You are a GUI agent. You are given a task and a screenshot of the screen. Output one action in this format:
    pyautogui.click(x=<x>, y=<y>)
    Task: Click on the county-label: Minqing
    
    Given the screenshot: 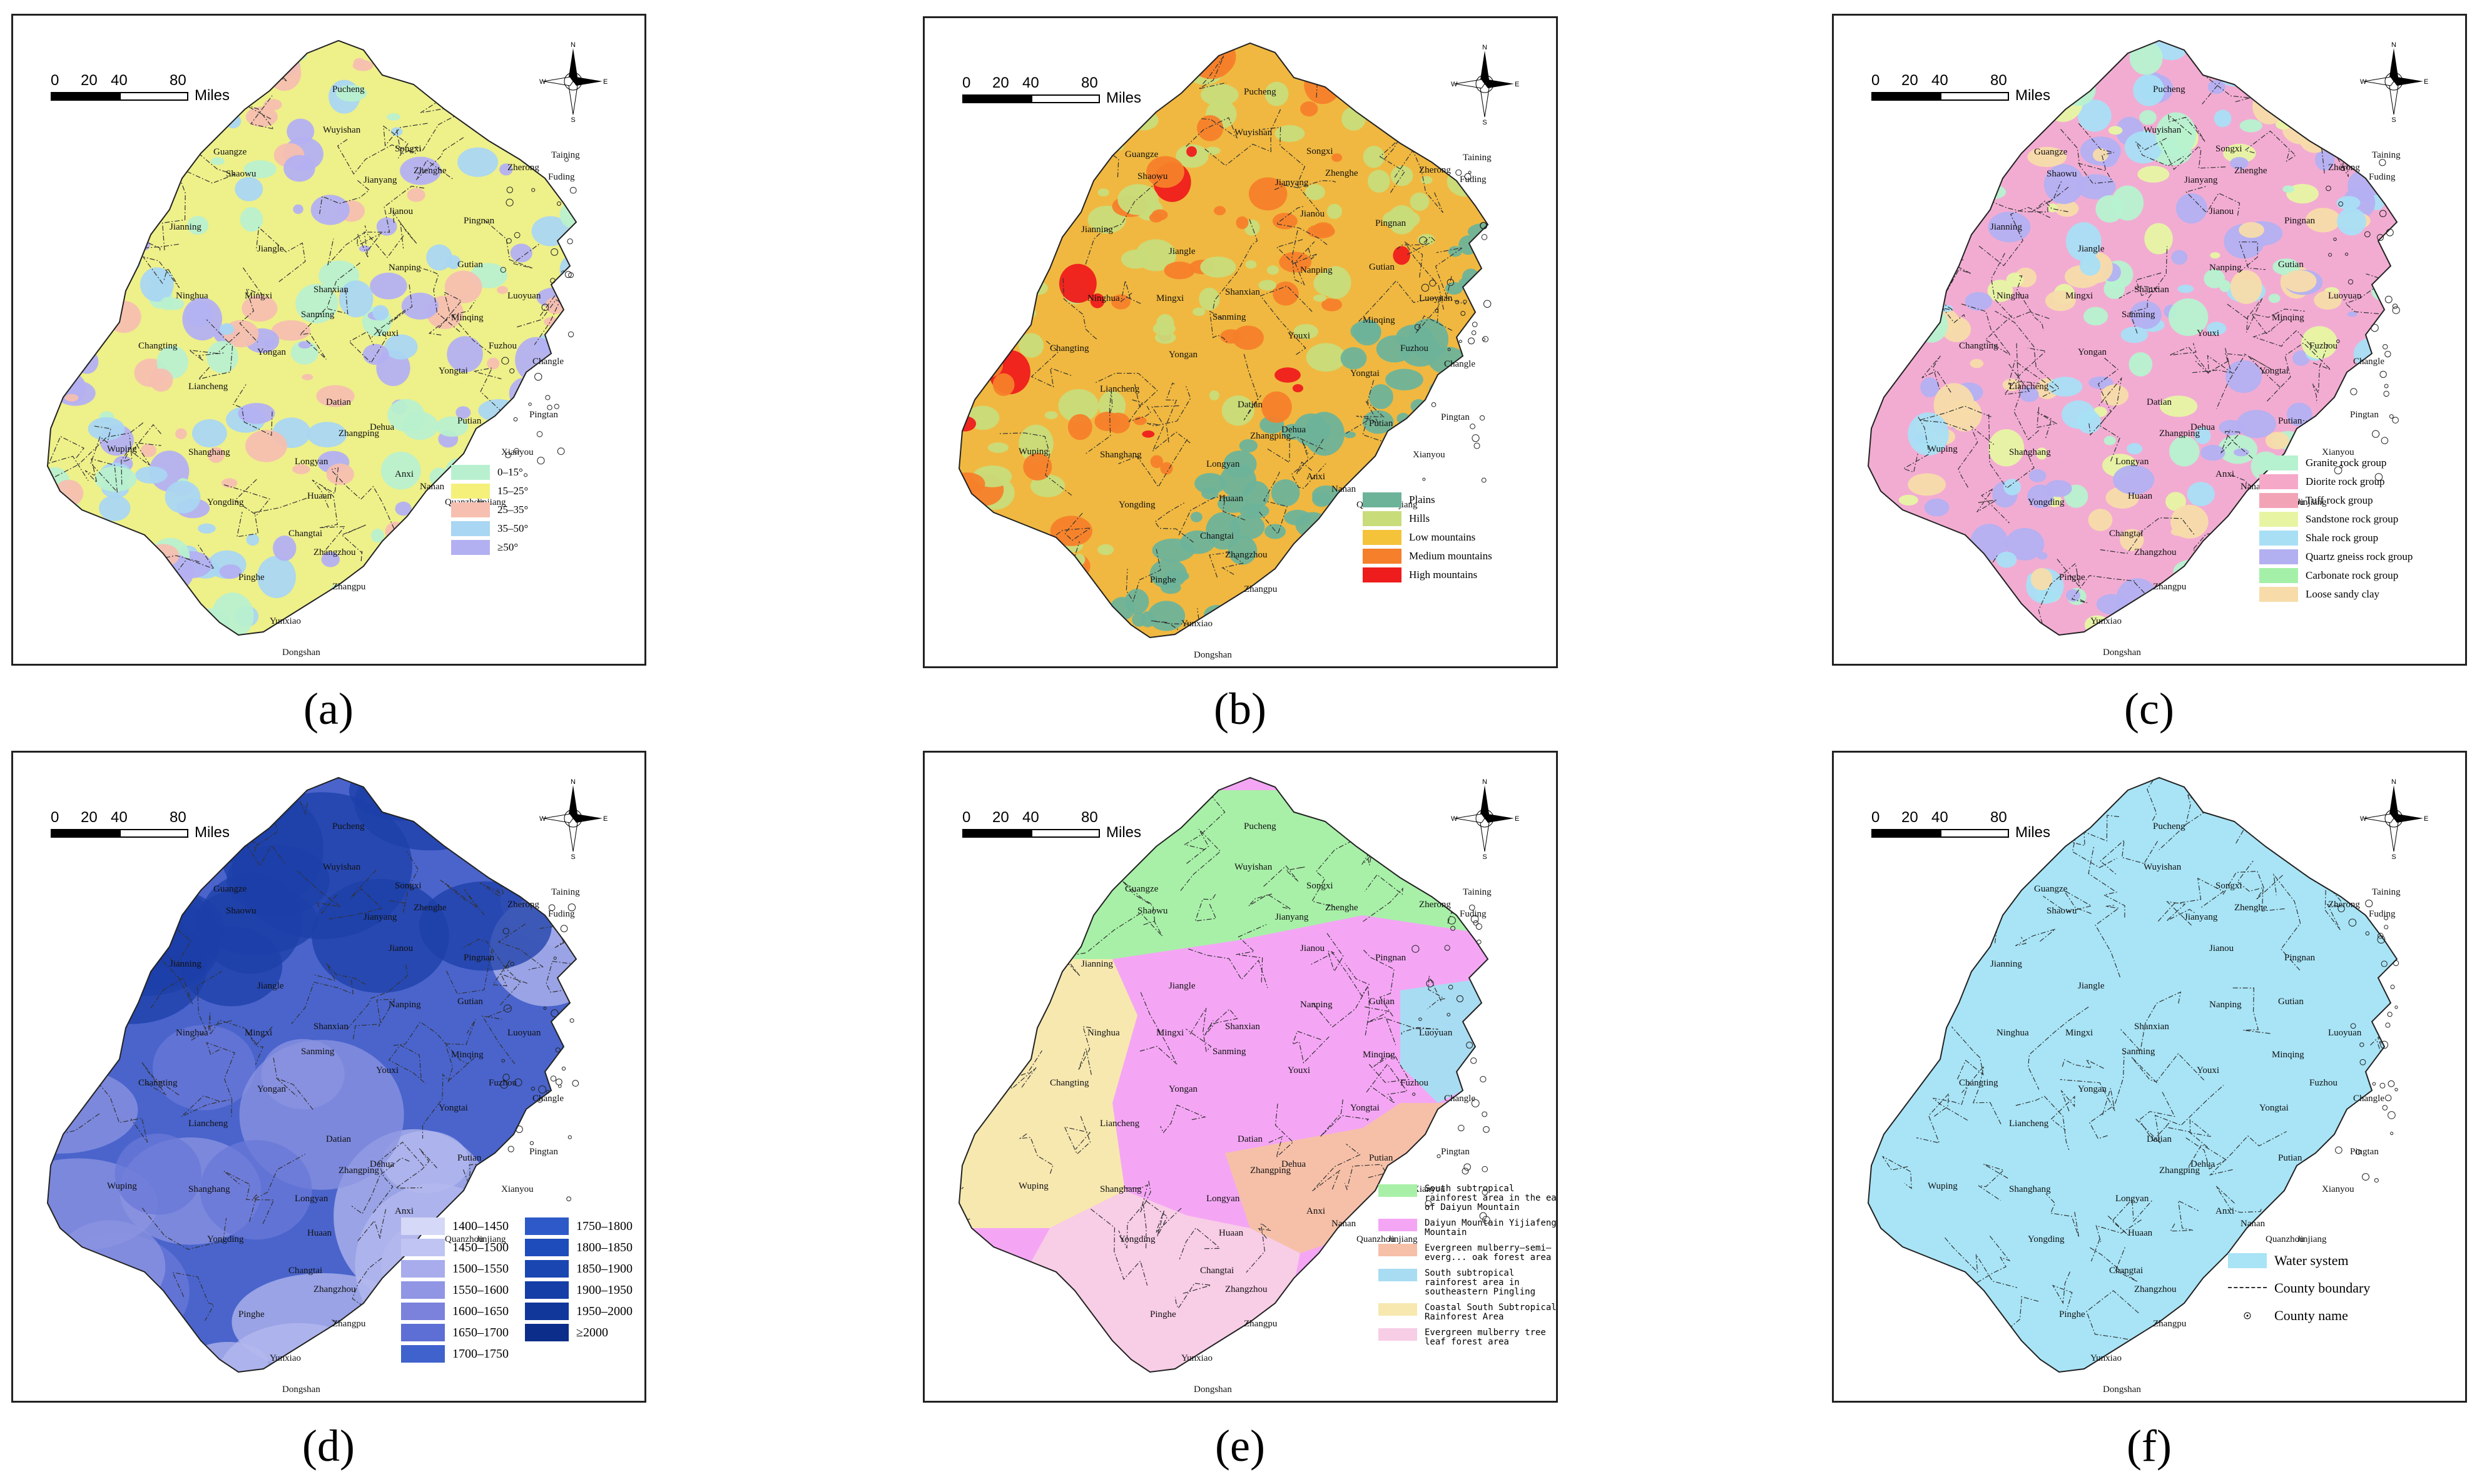 What is the action you would take?
    pyautogui.click(x=1379, y=320)
    